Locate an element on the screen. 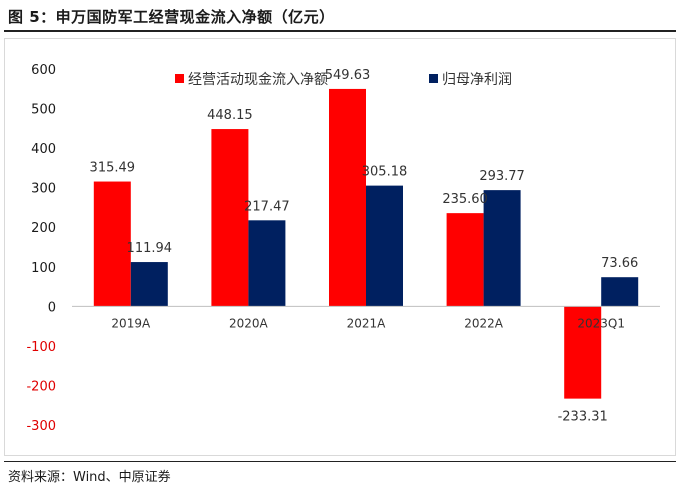  bar-series-2-2022A is located at coordinates (502, 248).